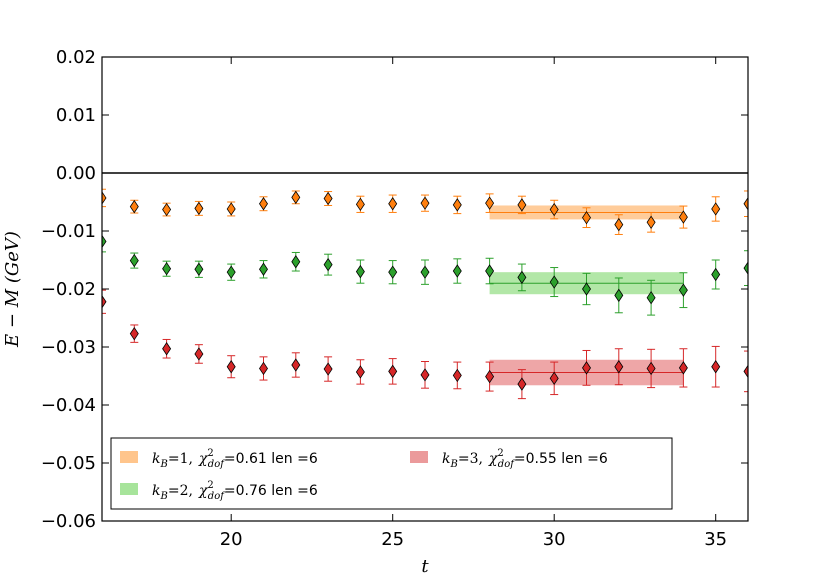  What do you see at coordinates (68, 521) in the screenshot?
I see `y-tick-label: −0.06` at bounding box center [68, 521].